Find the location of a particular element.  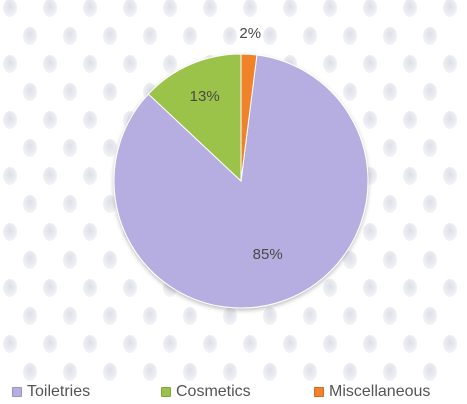

data-label-miscellaneous: 2% is located at coordinates (250, 33).